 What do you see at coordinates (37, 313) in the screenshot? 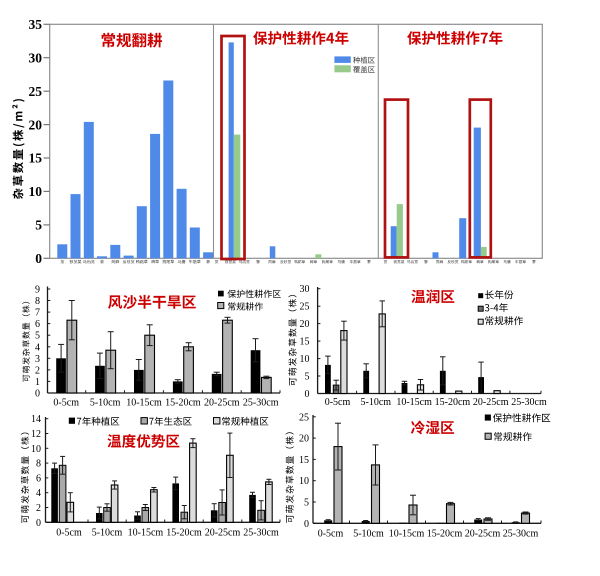
I see `svg-text: 7` at bounding box center [37, 313].